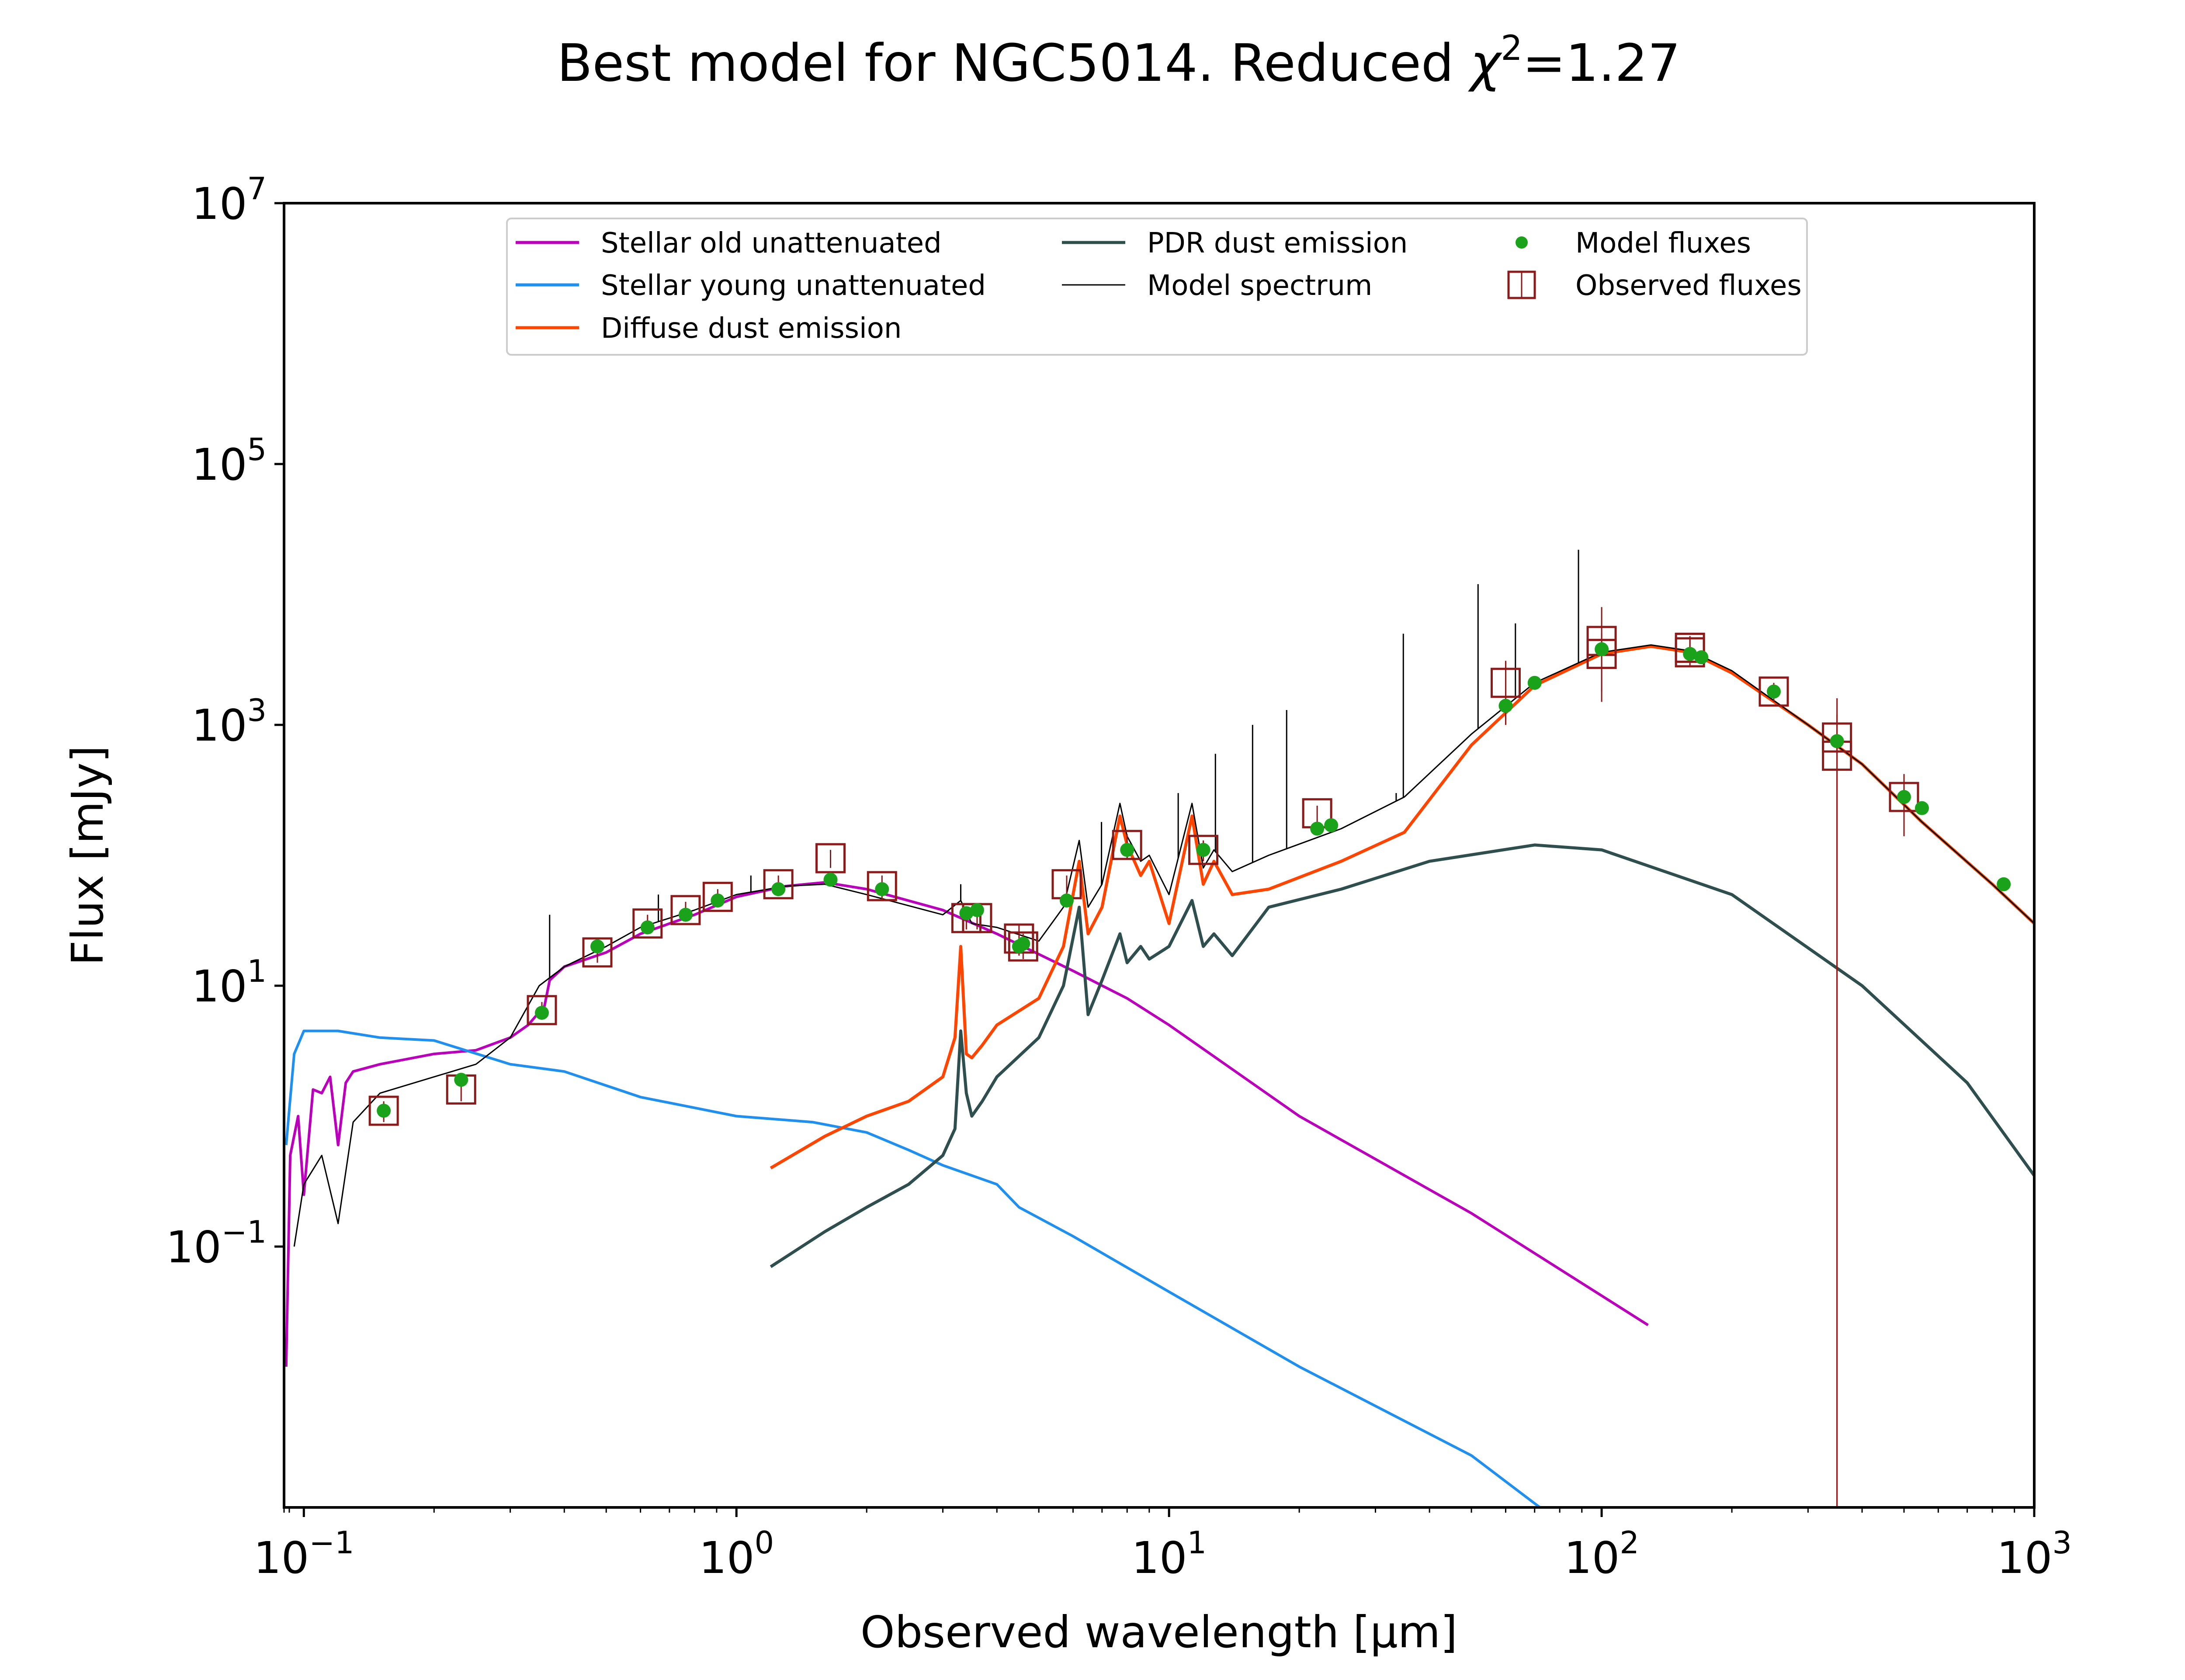  Describe the element at coordinates (229, 461) in the screenshot. I see `y-tick-label: 10⁵` at that location.